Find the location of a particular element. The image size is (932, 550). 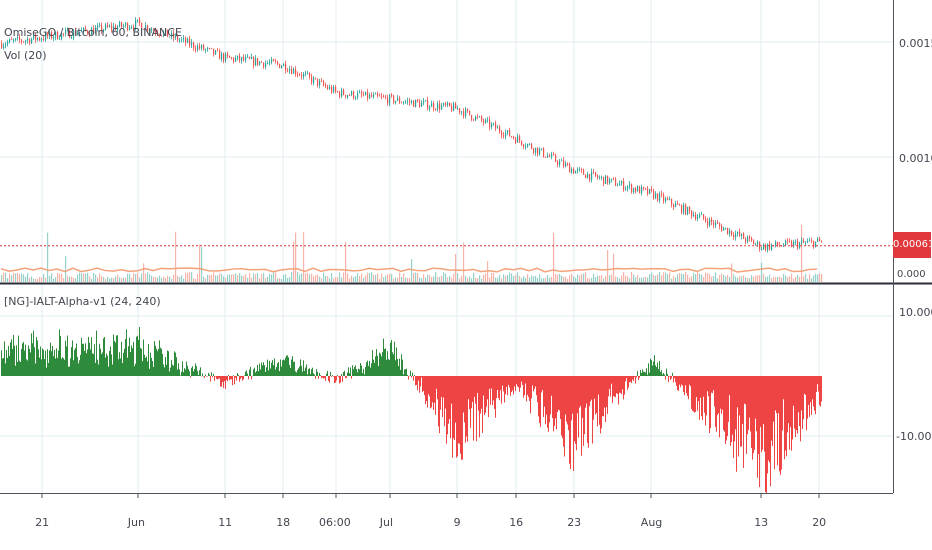

price-tick-label: 0.001000 is located at coordinates (915, 158).